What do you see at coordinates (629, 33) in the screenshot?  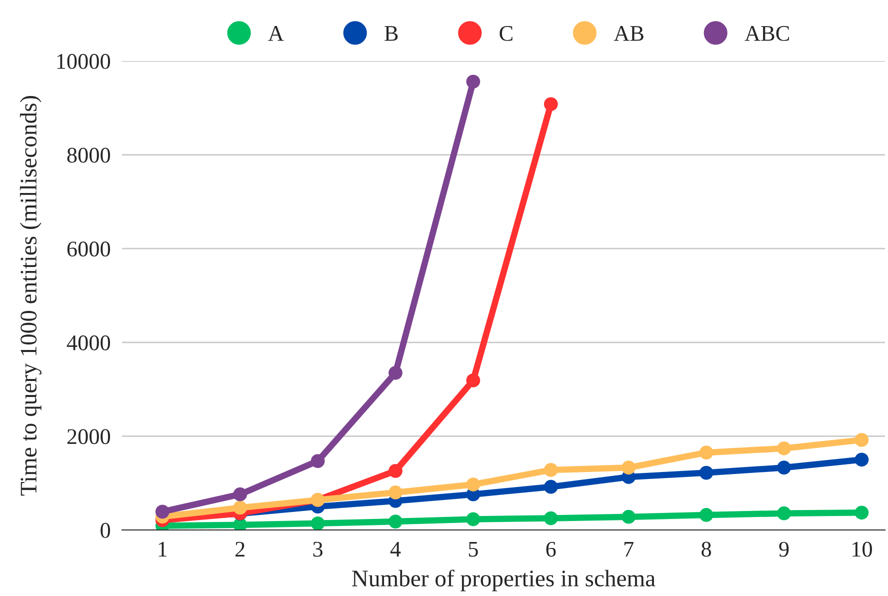 I see `legend-label: AB` at bounding box center [629, 33].